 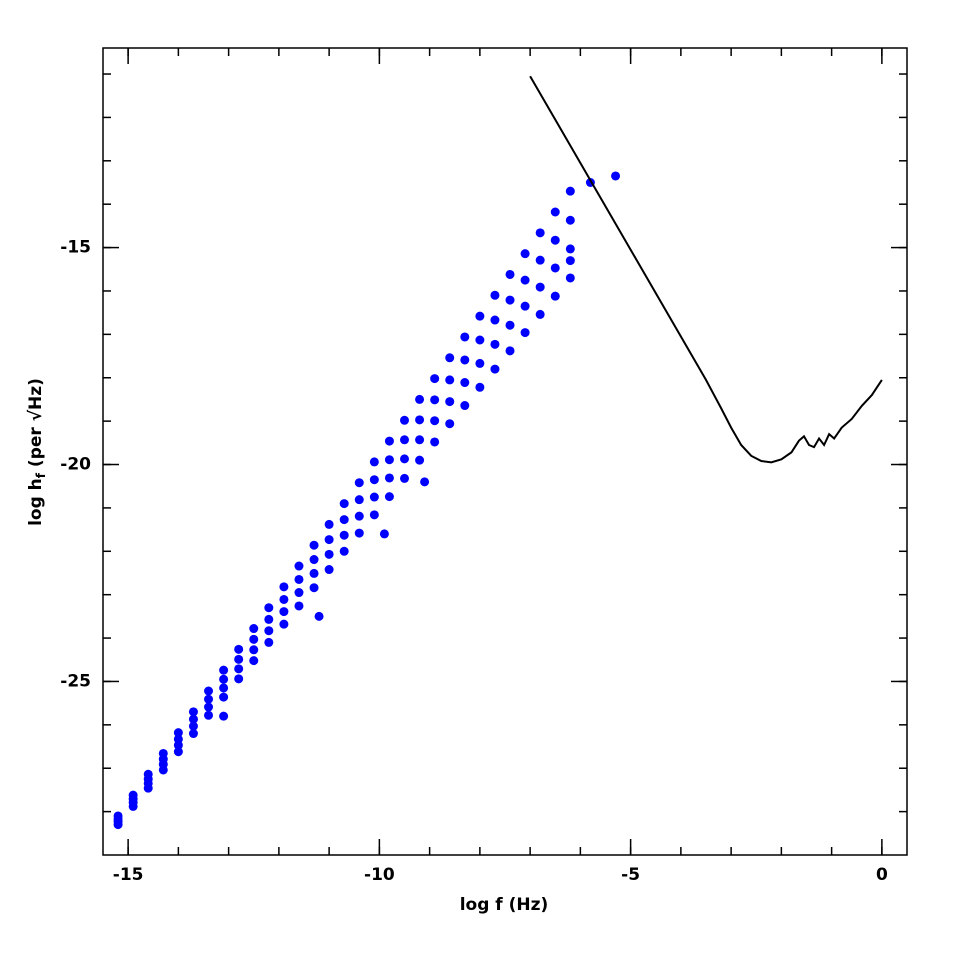 What do you see at coordinates (36, 502) in the screenshot?
I see `y-axis-title-part: log h` at bounding box center [36, 502].